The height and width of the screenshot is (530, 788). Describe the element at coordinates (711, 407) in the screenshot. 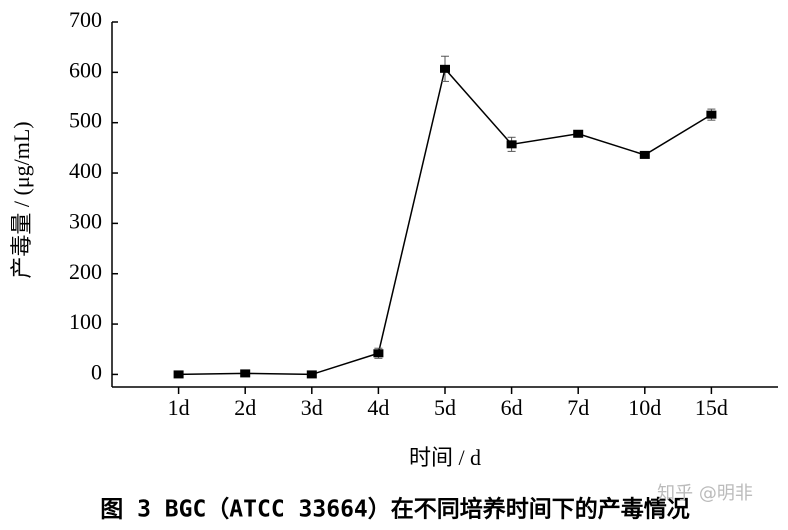

I see `x-tick-label: 15d` at that location.